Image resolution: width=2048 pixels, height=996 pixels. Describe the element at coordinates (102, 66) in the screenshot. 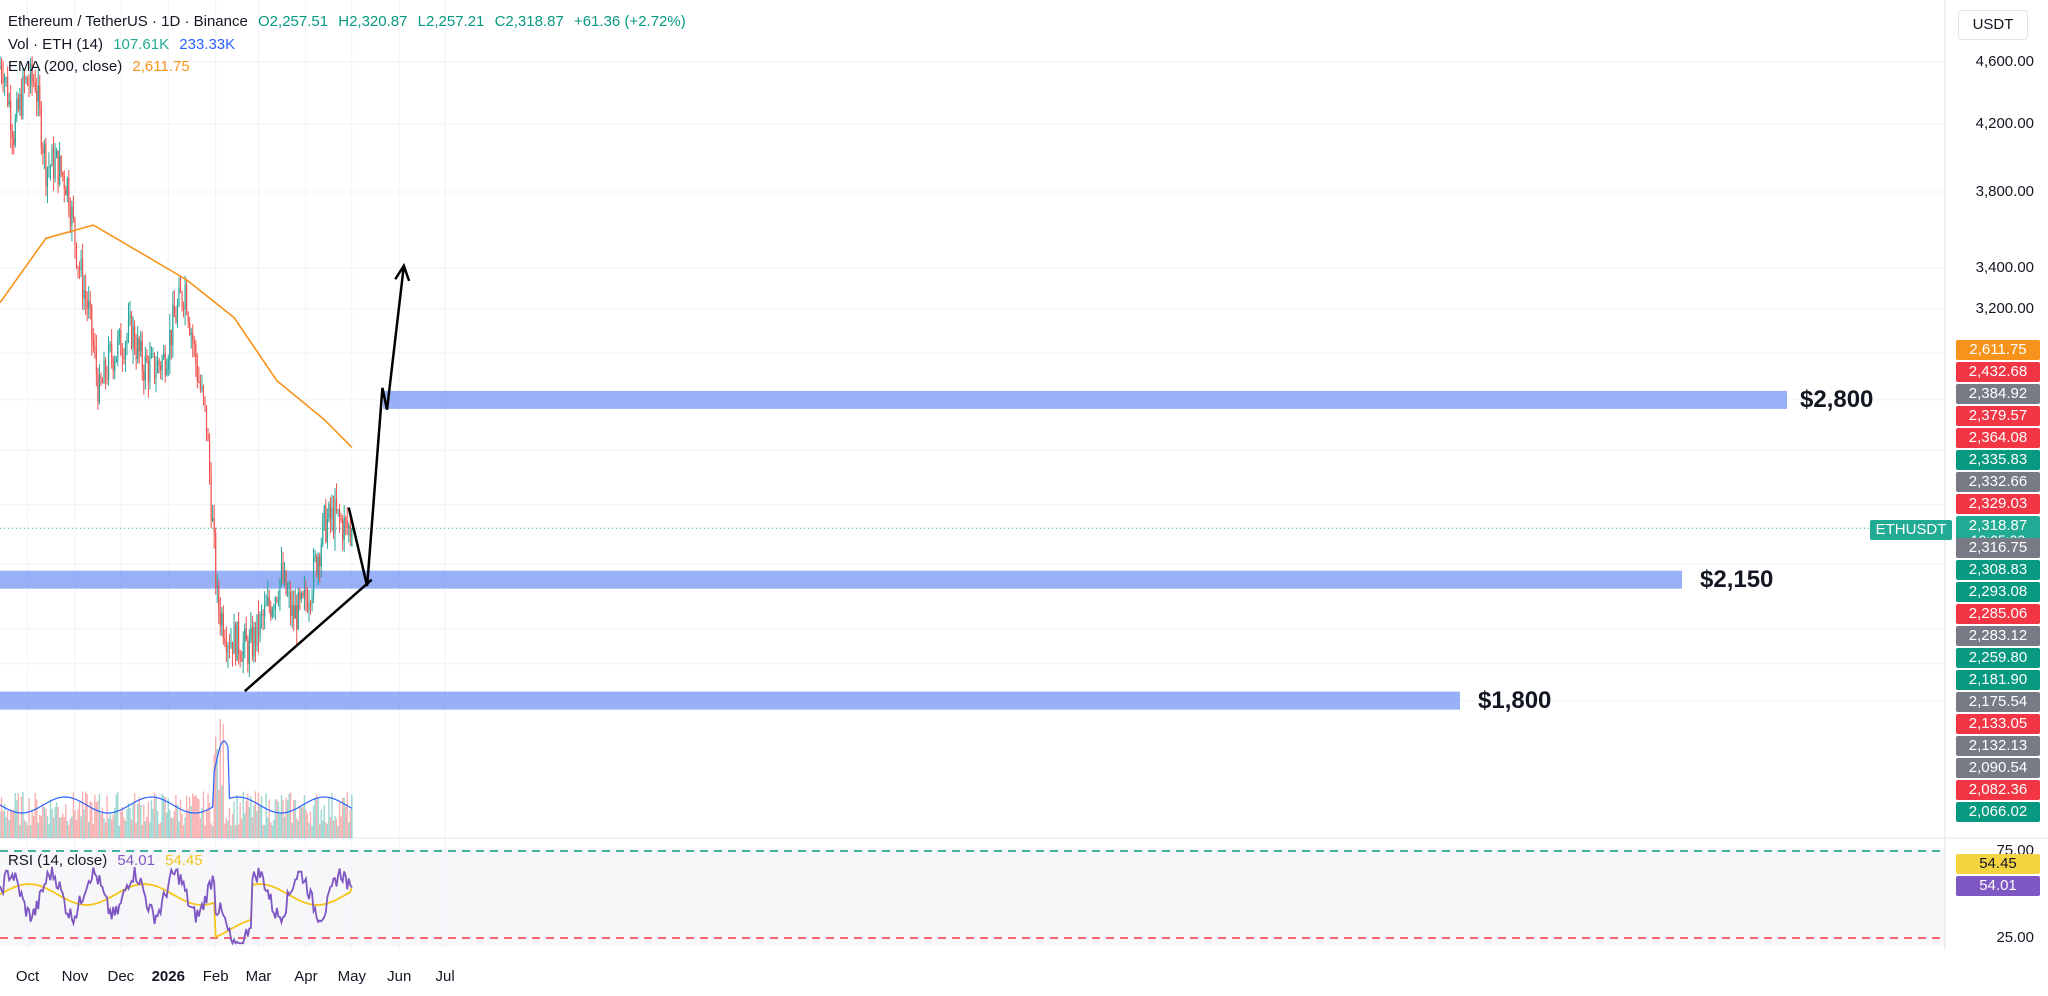

I see `ema-legend: EMA (200, close) 2,611.75` at that location.